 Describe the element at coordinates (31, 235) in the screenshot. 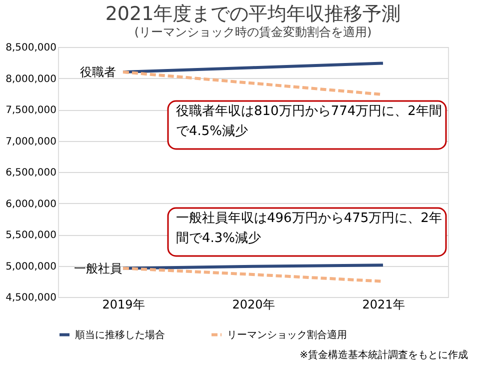

I see `y-tick-label: 5,500,000` at that location.